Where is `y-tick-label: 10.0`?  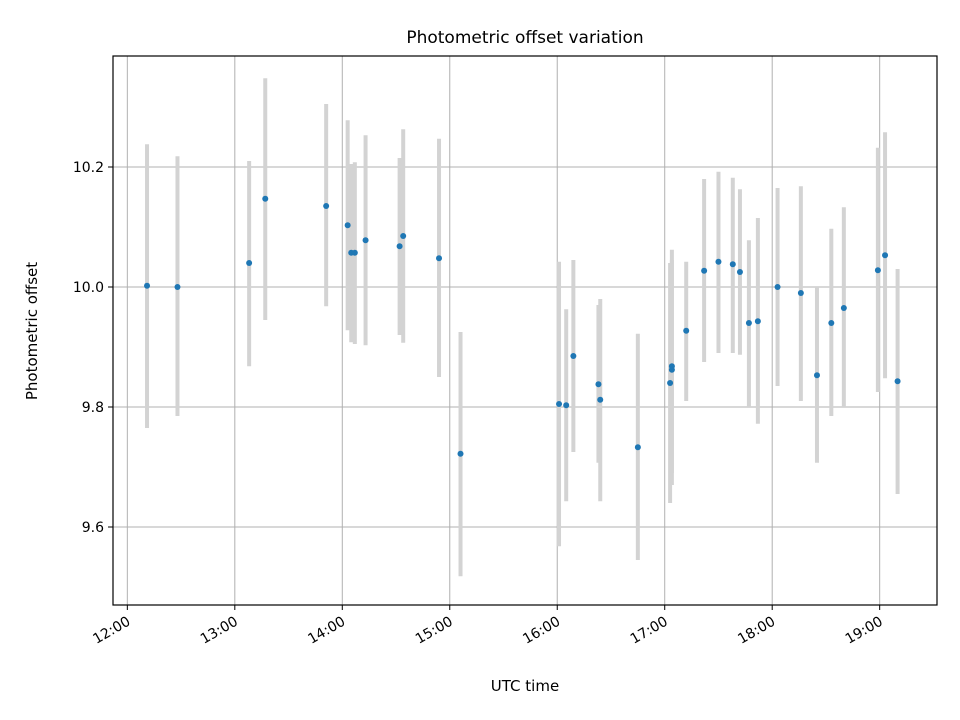 y-tick-label: 10.0 is located at coordinates (88, 288).